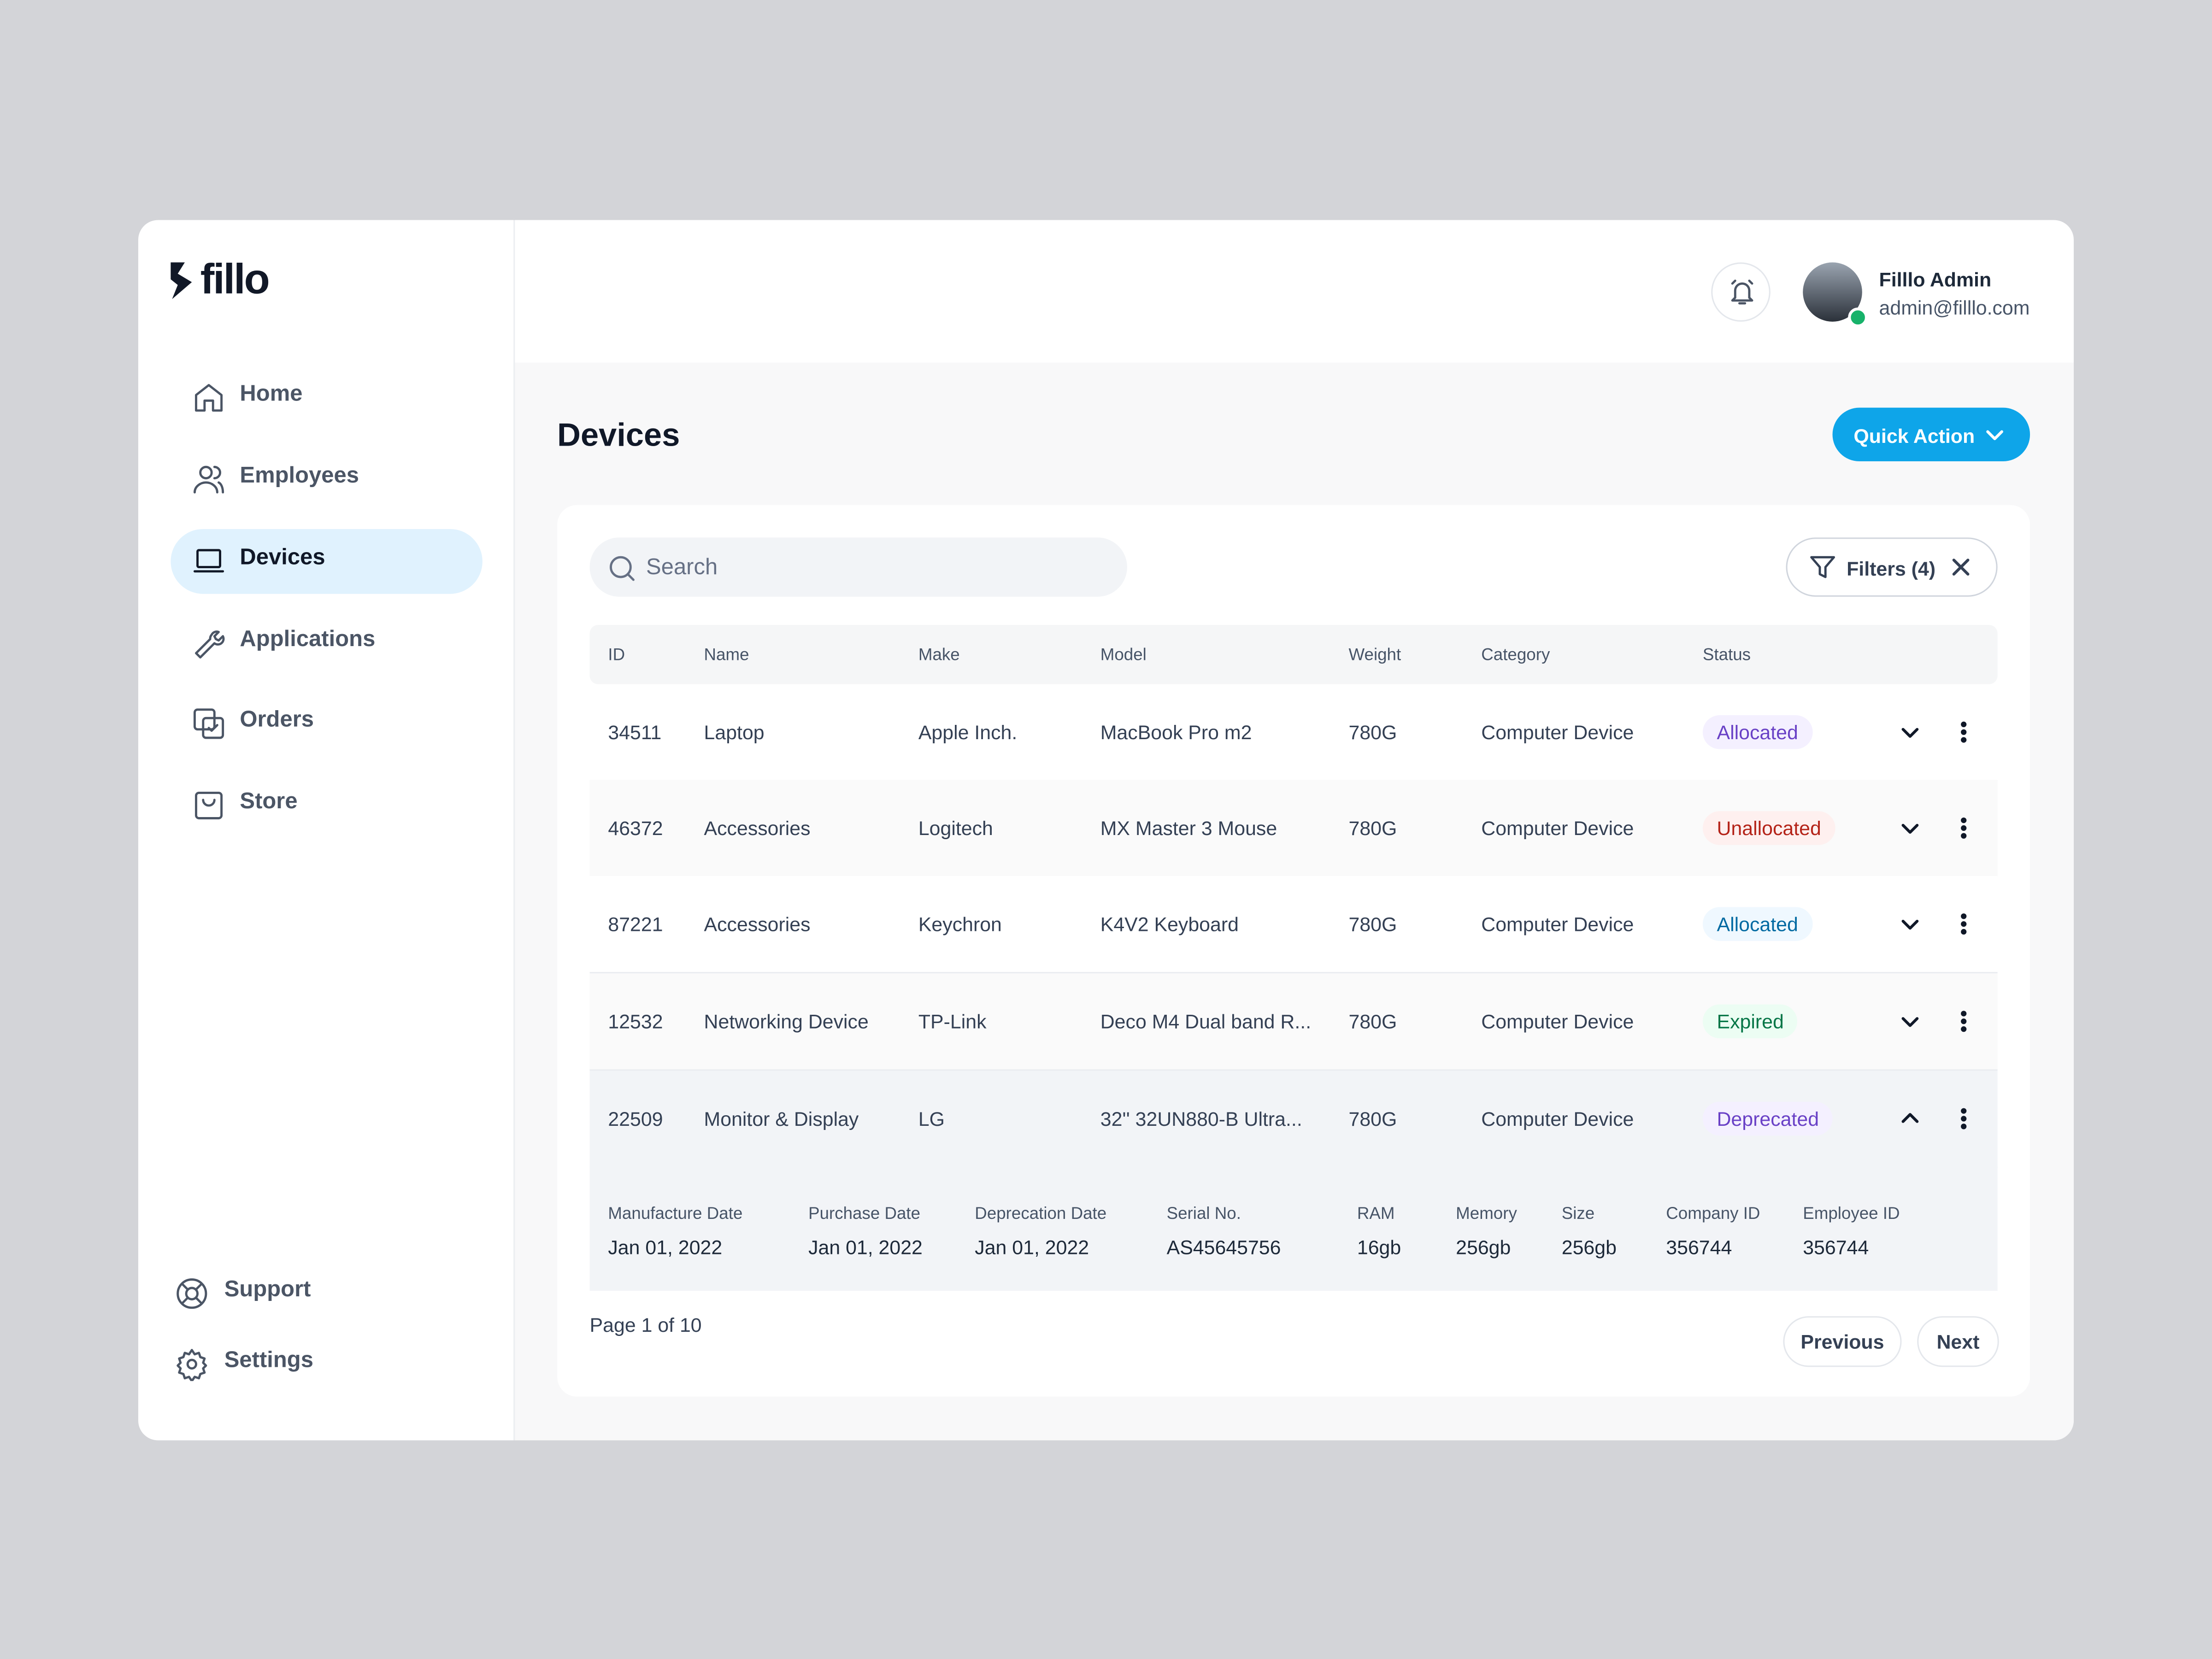  Describe the element at coordinates (635, 828) in the screenshot. I see `cell: 46372` at that location.